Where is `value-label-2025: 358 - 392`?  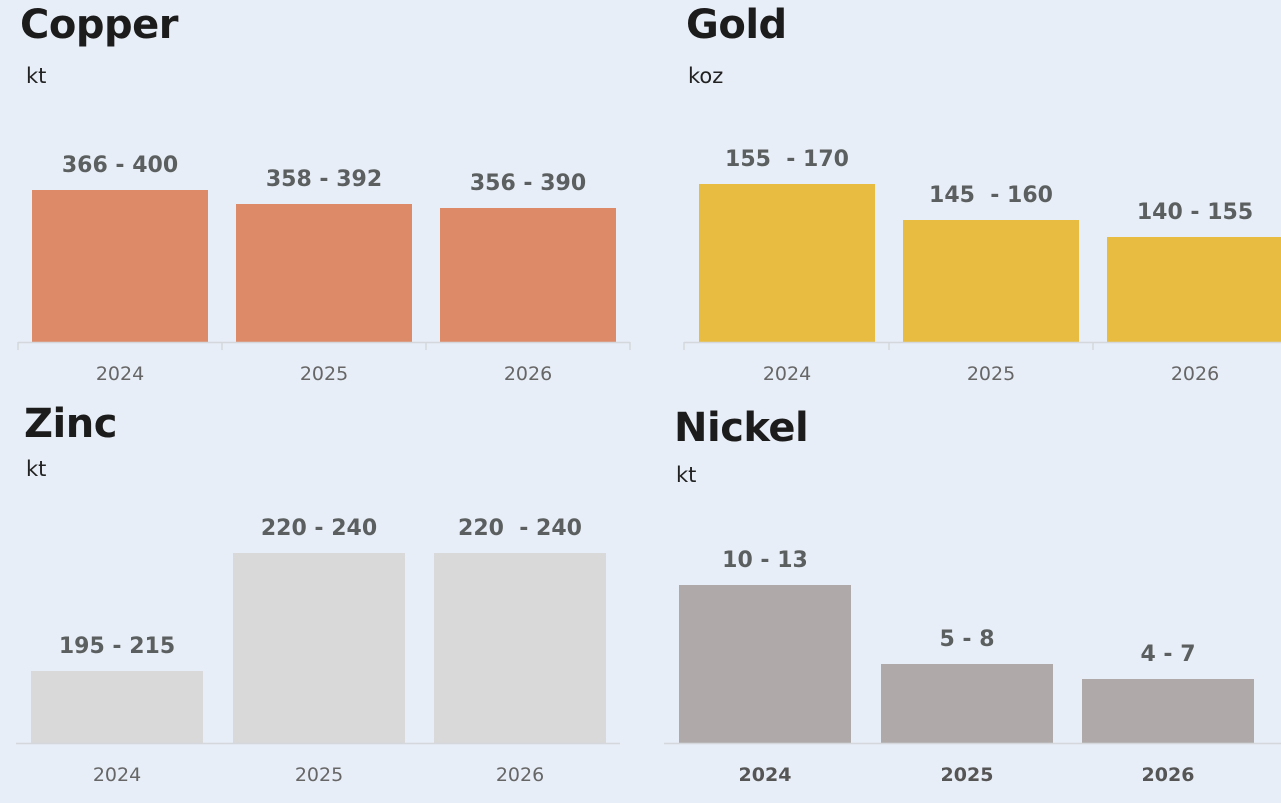 value-label-2025: 358 - 392 is located at coordinates (324, 179).